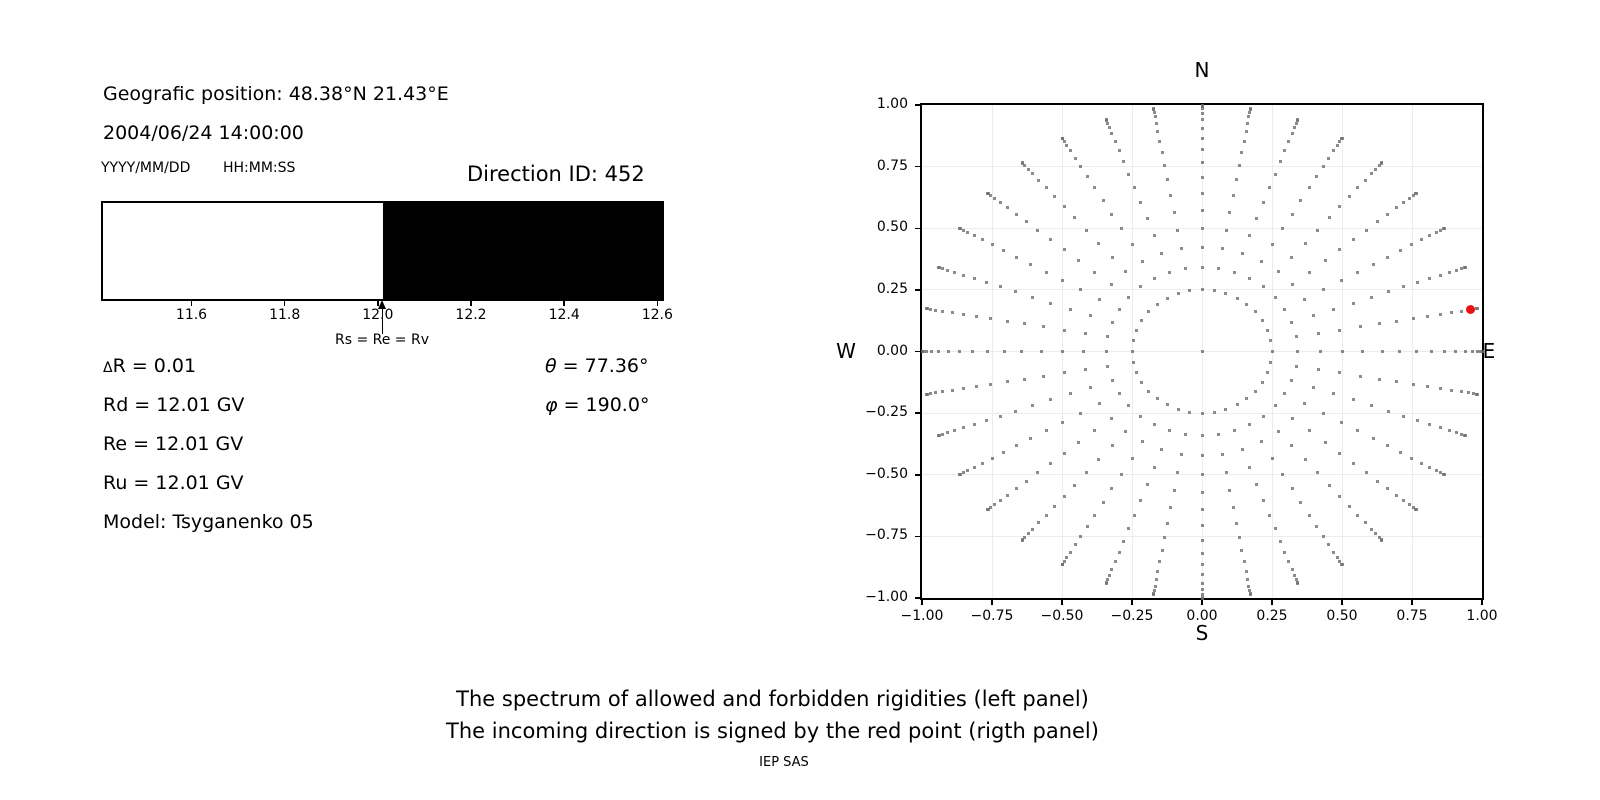  I want to click on phi-symbol: φ, so click(551, 405).